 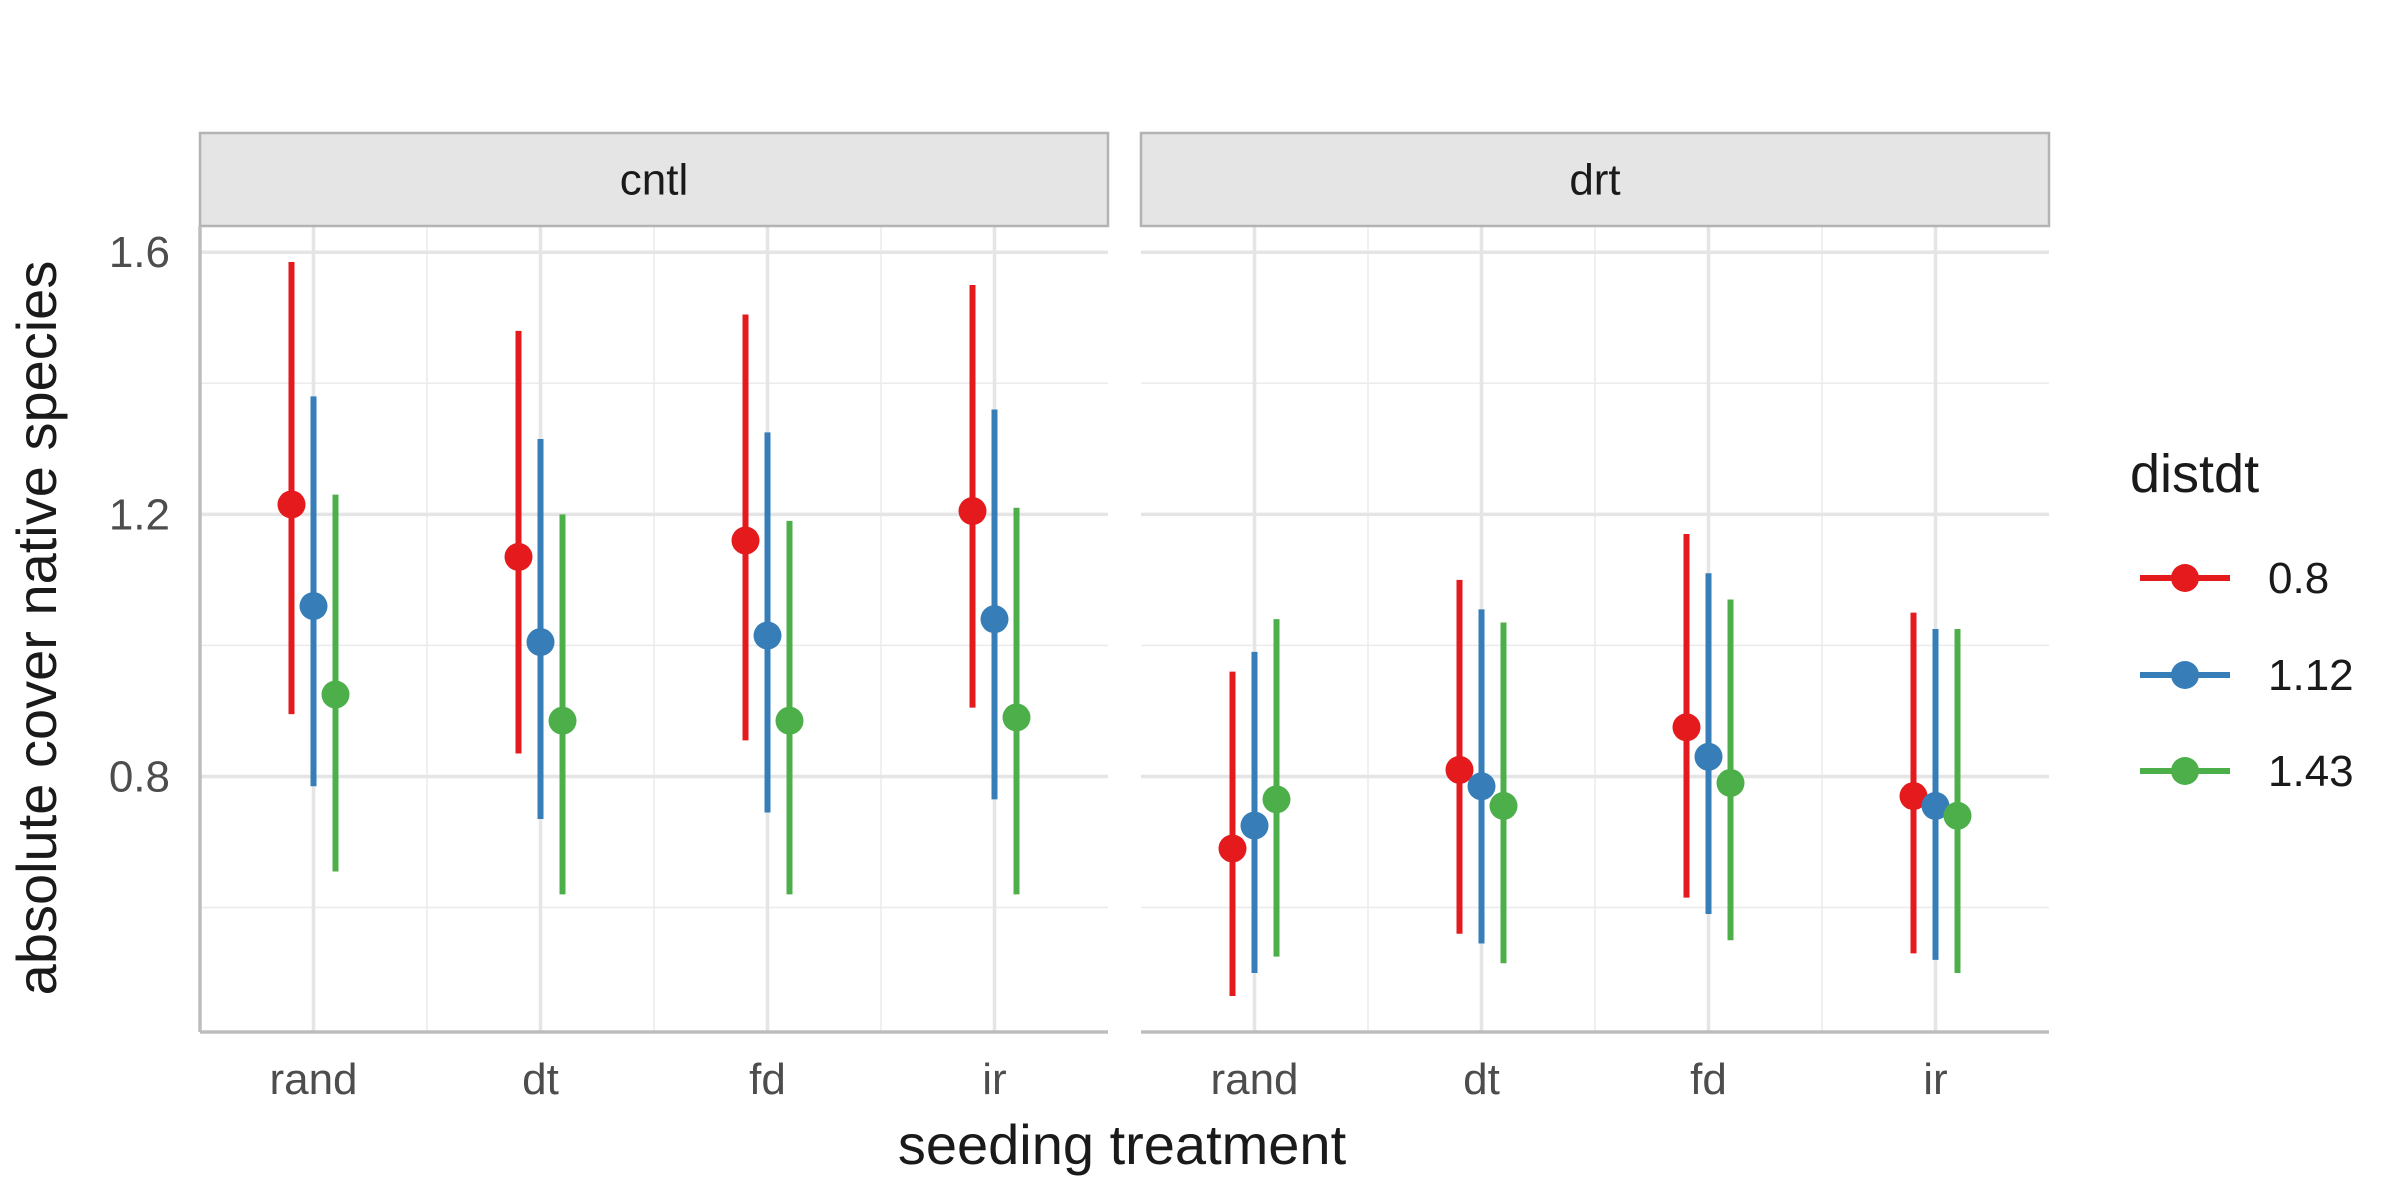 I want to click on y-tick-label: 1.6, so click(x=139, y=252).